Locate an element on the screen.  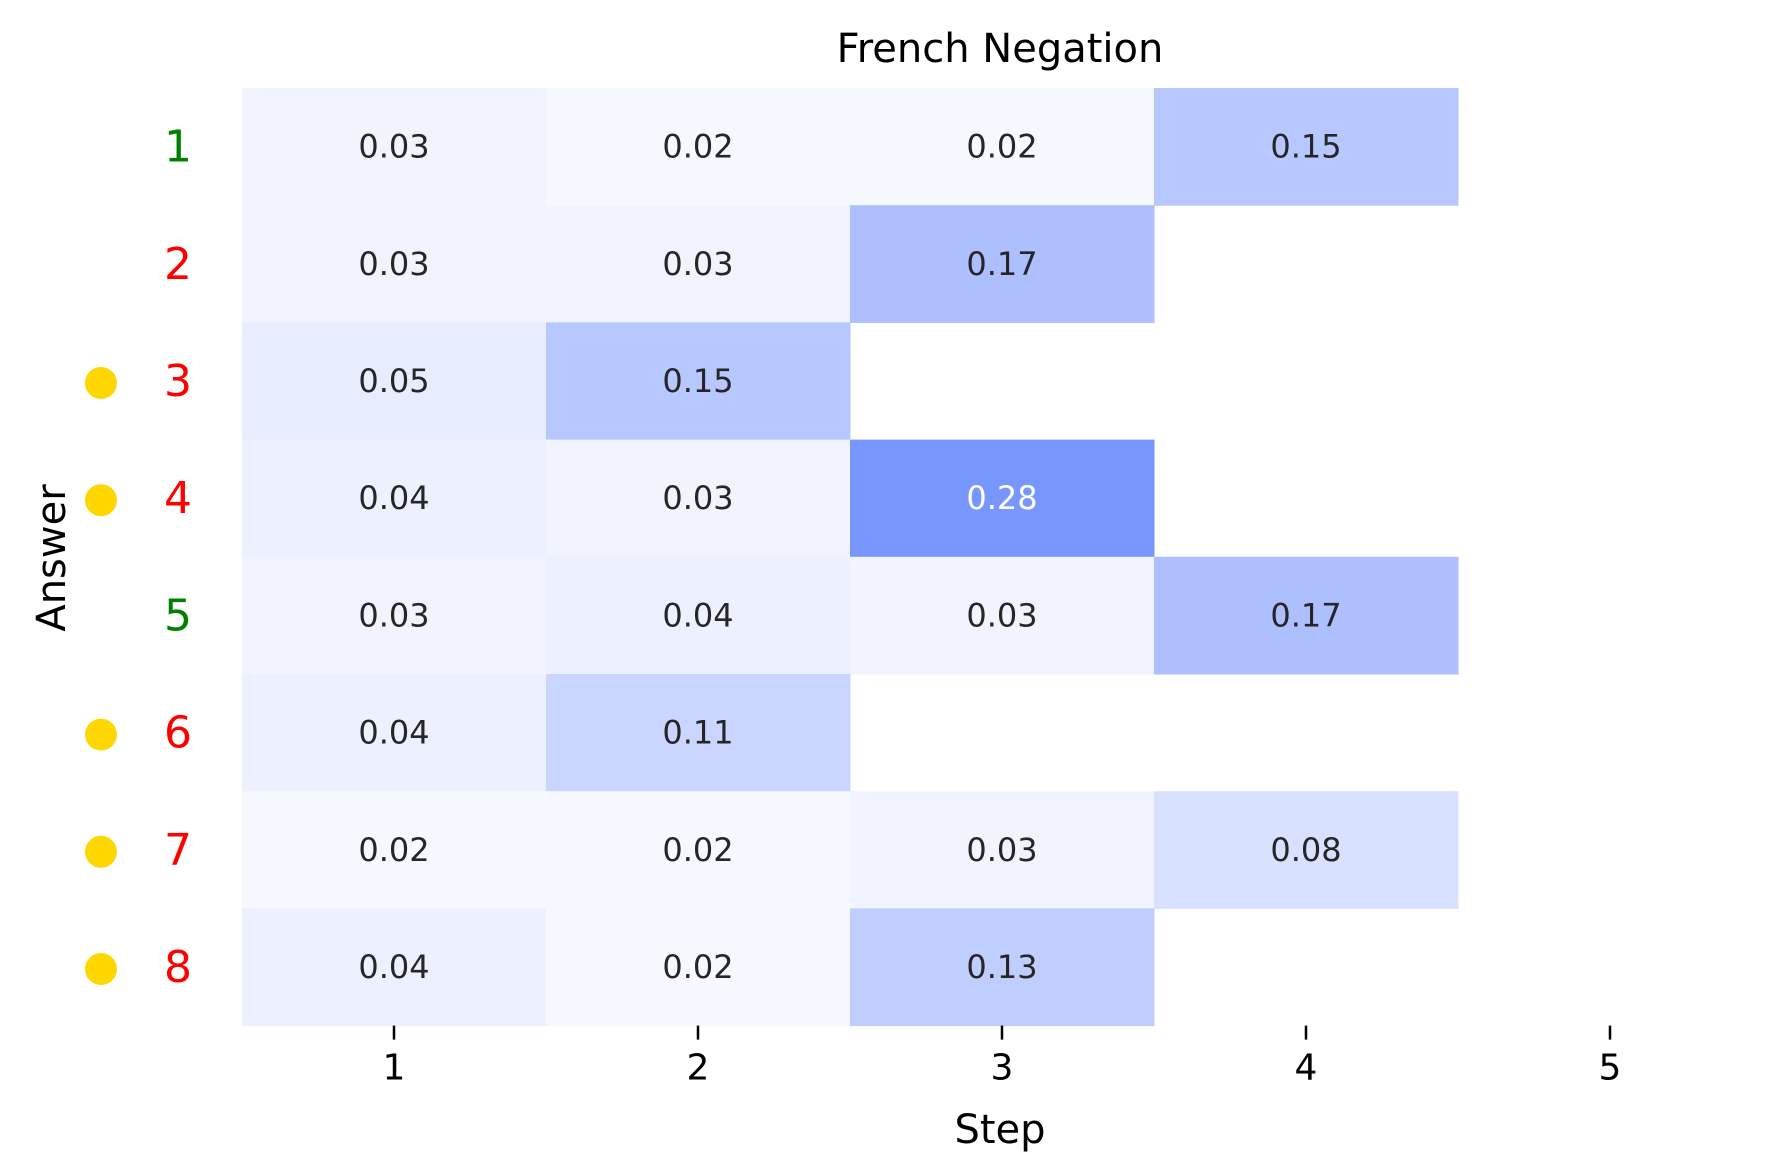
x-axis: 1 2 3 4 5 is located at coordinates (1002, 1057).